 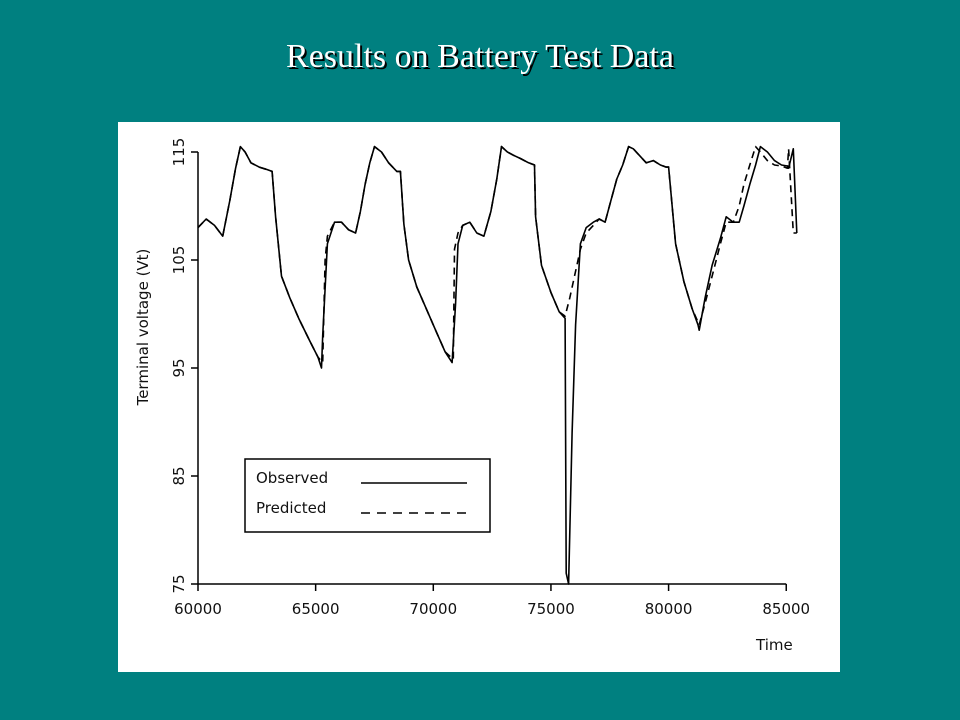 What do you see at coordinates (316, 609) in the screenshot?
I see `x-tick-label: 65000` at bounding box center [316, 609].